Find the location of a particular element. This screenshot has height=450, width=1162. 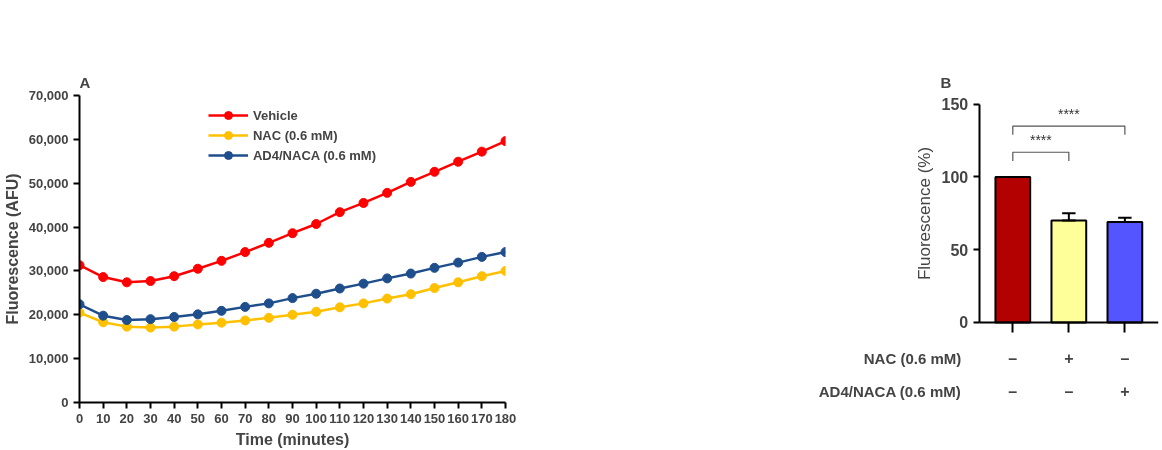

chart-title: B is located at coordinates (946, 82).